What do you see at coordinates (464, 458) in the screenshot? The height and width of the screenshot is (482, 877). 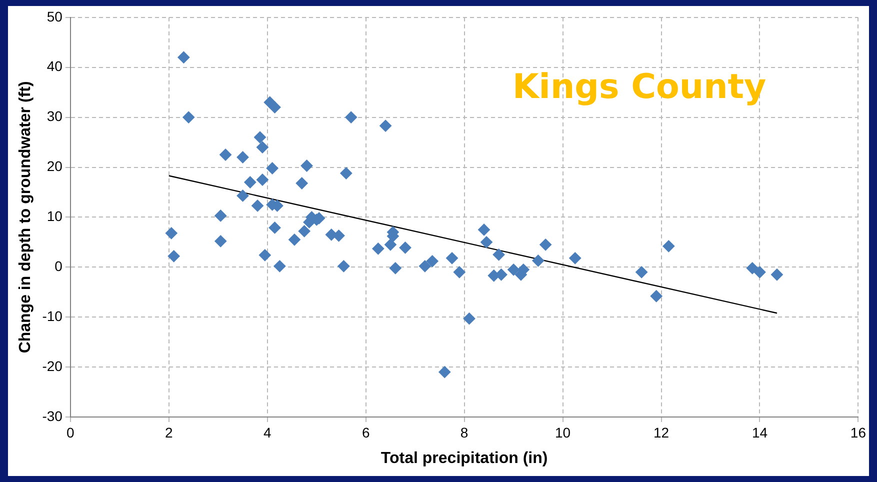 I see `x-axis-title: Total precipitation (in)` at bounding box center [464, 458].